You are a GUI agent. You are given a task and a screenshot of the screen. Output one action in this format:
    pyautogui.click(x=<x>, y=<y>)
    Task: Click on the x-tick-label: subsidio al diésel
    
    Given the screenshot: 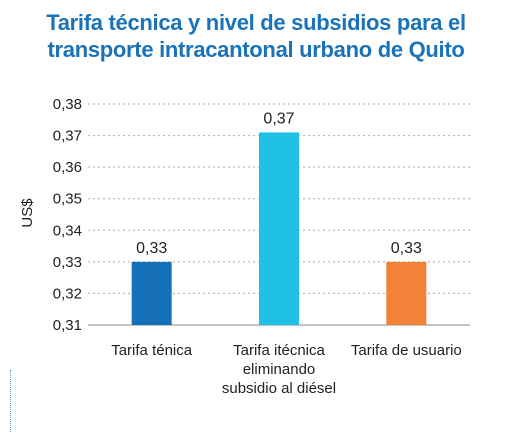 What is the action you would take?
    pyautogui.click(x=279, y=388)
    